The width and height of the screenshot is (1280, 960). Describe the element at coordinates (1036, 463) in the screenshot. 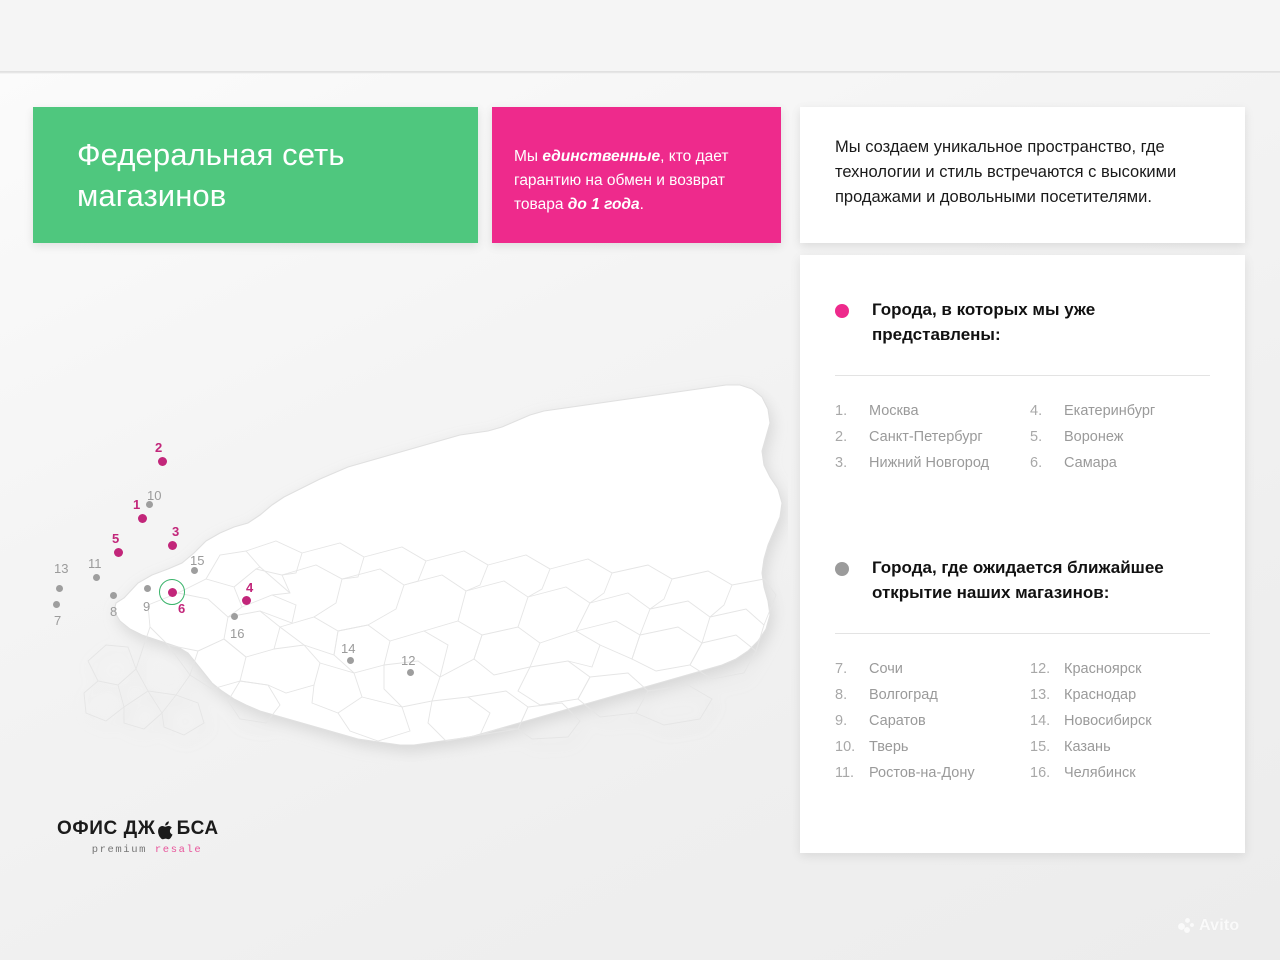

I see `city-number: 6.` at that location.